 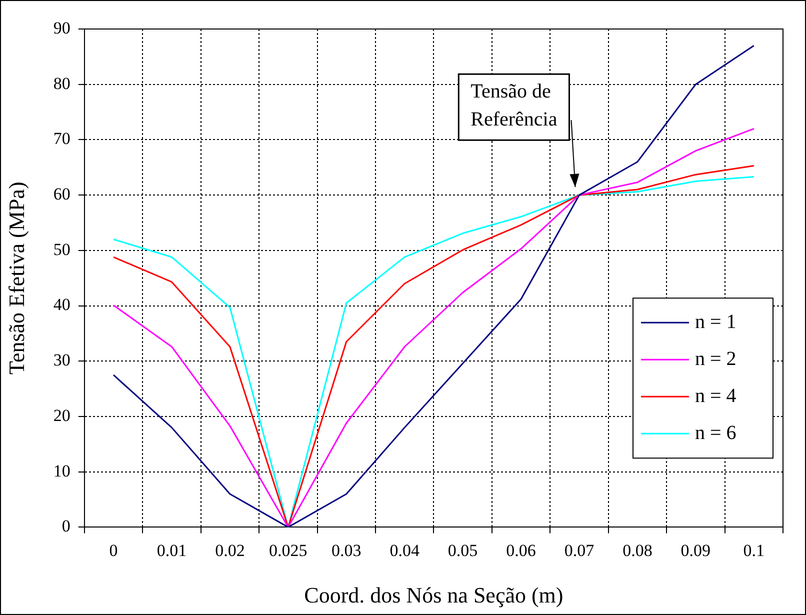 What do you see at coordinates (715, 321) in the screenshot?
I see `legend-label: n = 1` at bounding box center [715, 321].